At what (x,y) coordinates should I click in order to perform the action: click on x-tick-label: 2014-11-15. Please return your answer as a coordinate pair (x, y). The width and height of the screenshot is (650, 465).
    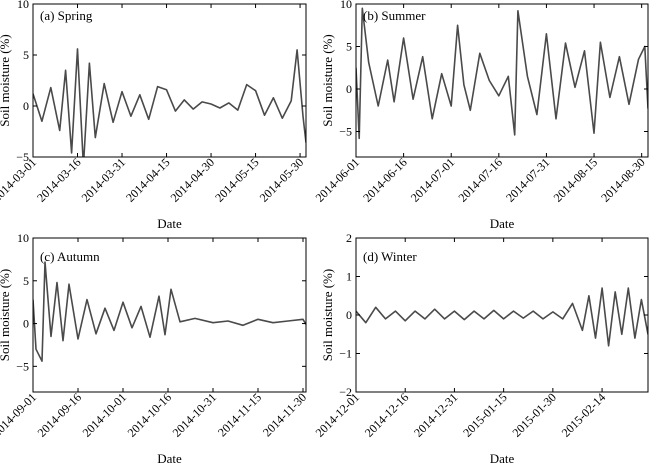
    Looking at the image, I should click on (239, 414).